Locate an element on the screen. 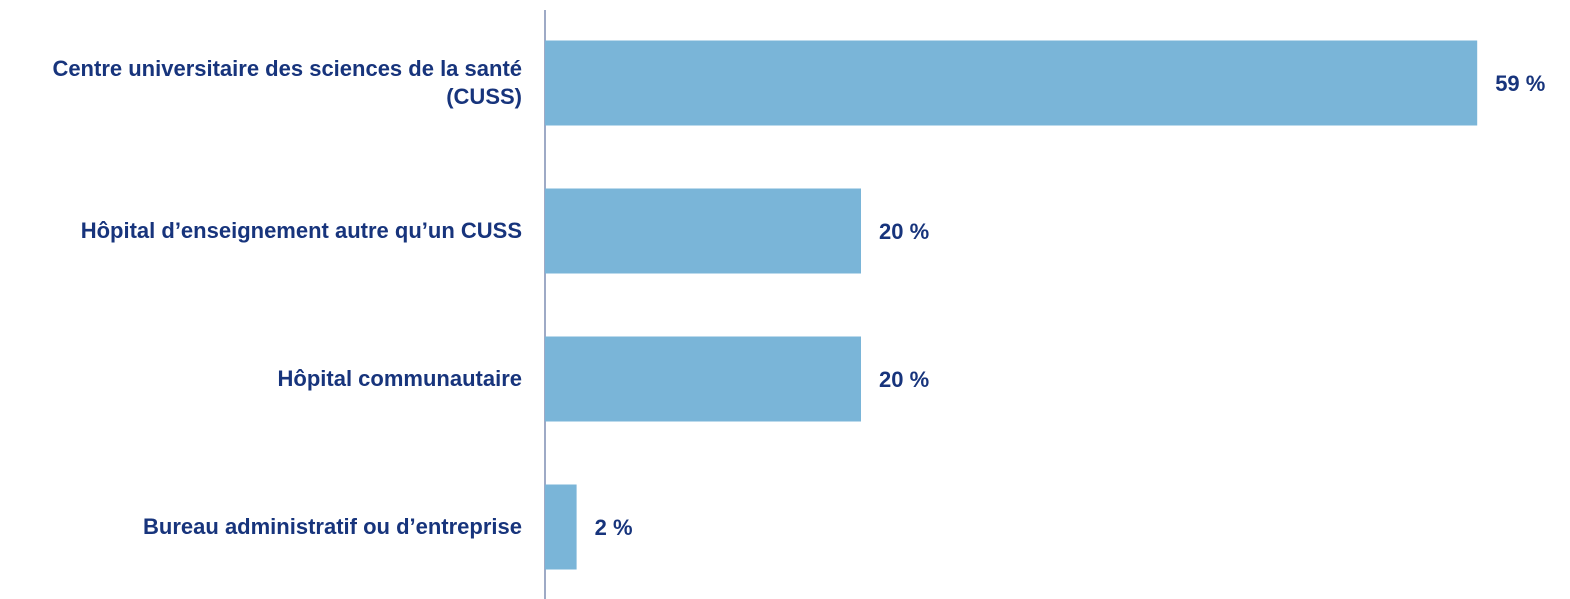 The width and height of the screenshot is (1570, 599). value-label: 59 % is located at coordinates (1520, 83).